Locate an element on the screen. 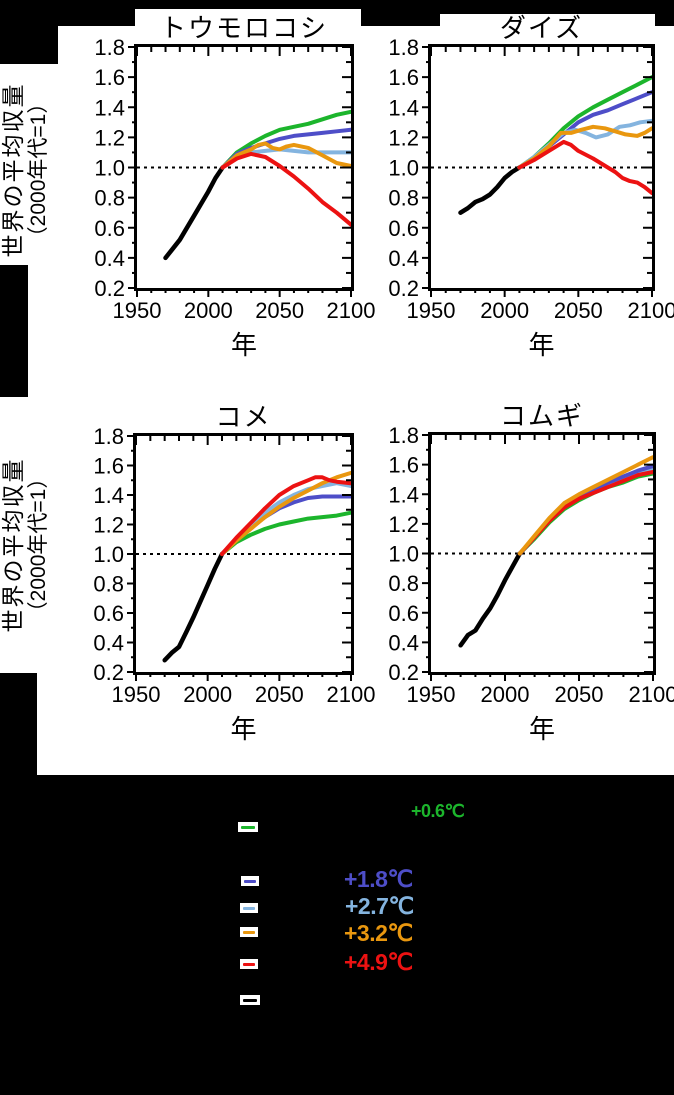 The height and width of the screenshot is (1095, 674). legend-swatch-t27 is located at coordinates (249, 908).